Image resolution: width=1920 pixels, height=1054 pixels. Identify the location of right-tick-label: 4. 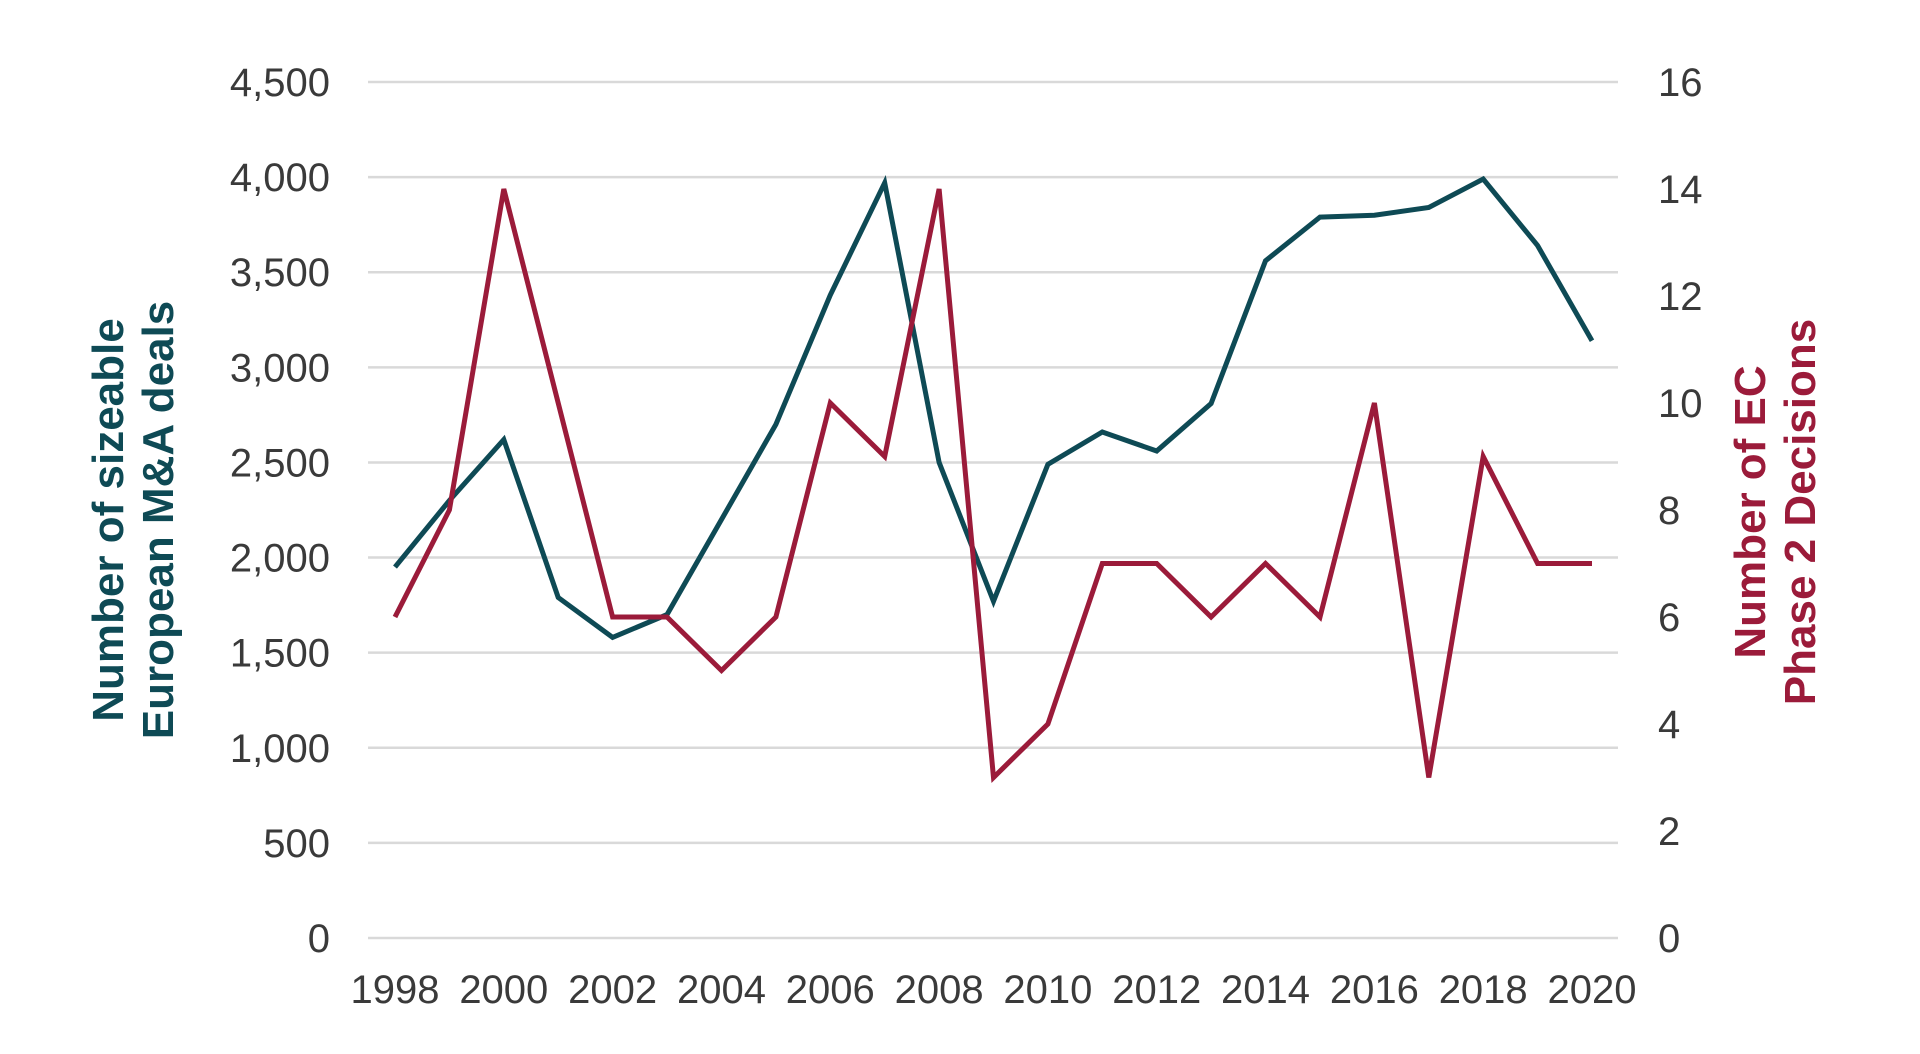
(1669, 725).